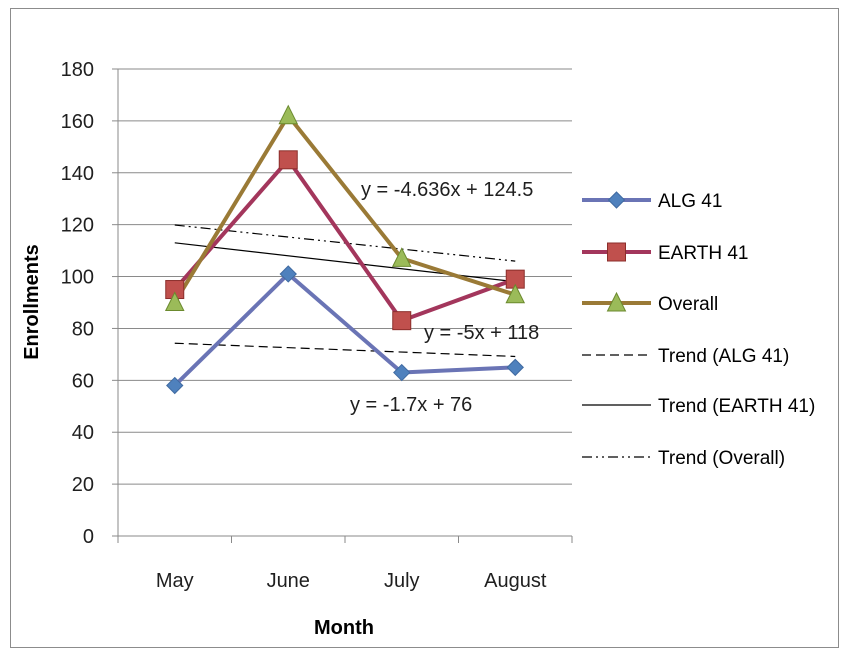 Image resolution: width=841 pixels, height=648 pixels. I want to click on x-tick-label: May, so click(175, 581).